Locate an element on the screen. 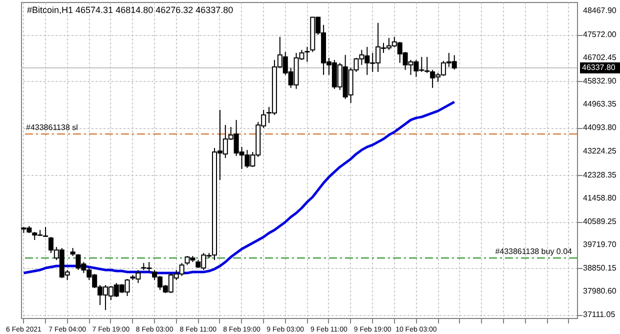 This screenshot has height=334, width=620. ref-line-label: #433861138 sl is located at coordinates (52, 127).